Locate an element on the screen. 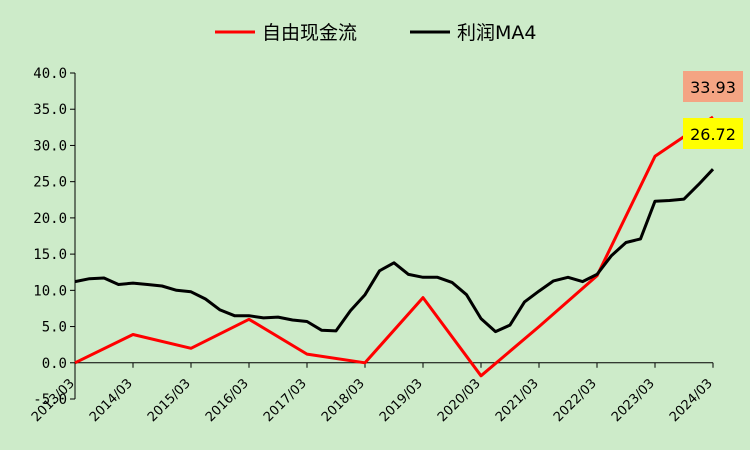 The image size is (750, 450). y-tick-label: 40.0 is located at coordinates (50, 74).